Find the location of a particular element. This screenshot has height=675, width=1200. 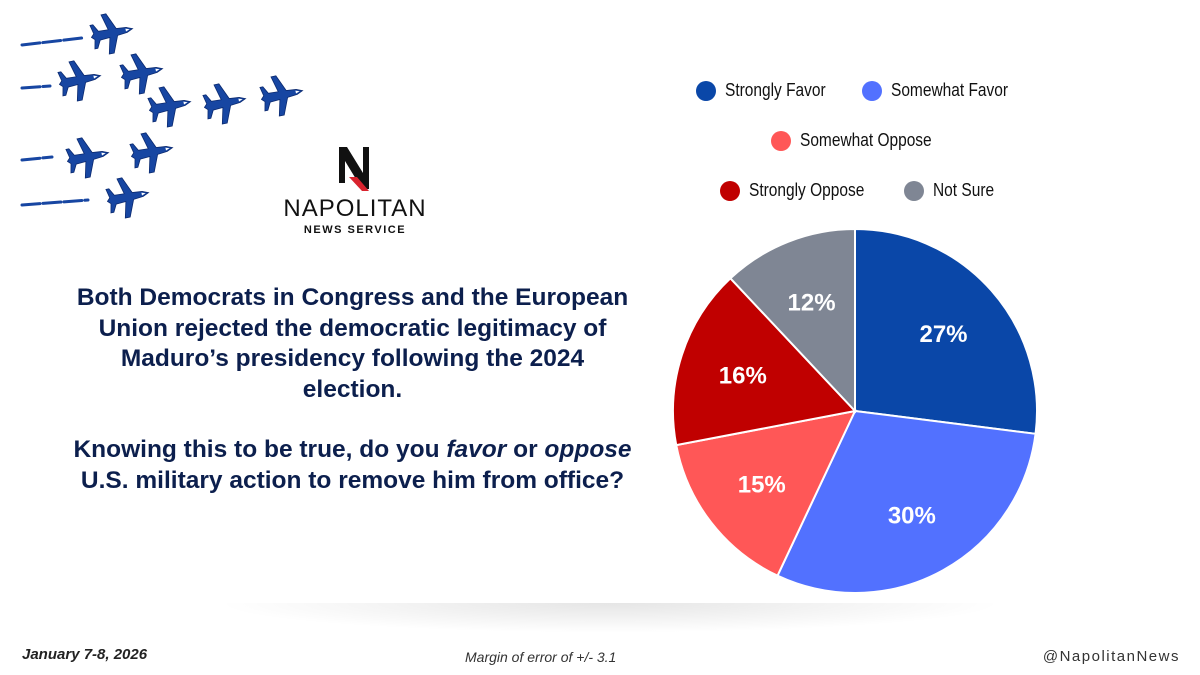

pie-slice-strongly-oppose is located at coordinates (764, 361).